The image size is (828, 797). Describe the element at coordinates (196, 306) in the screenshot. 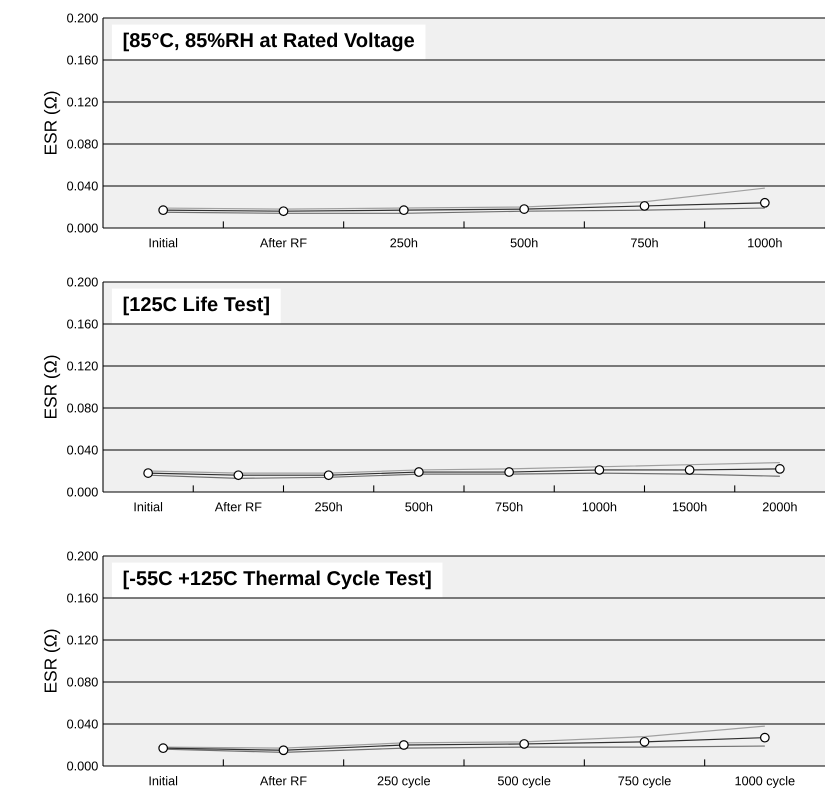

I see `text: [125C Life Test]` at that location.